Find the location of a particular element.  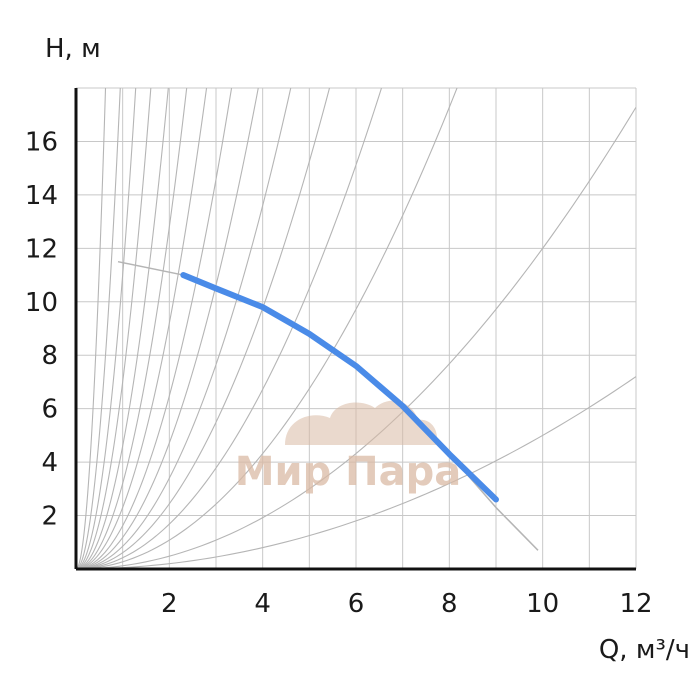

y-tick-label: 14 is located at coordinates (41, 196).